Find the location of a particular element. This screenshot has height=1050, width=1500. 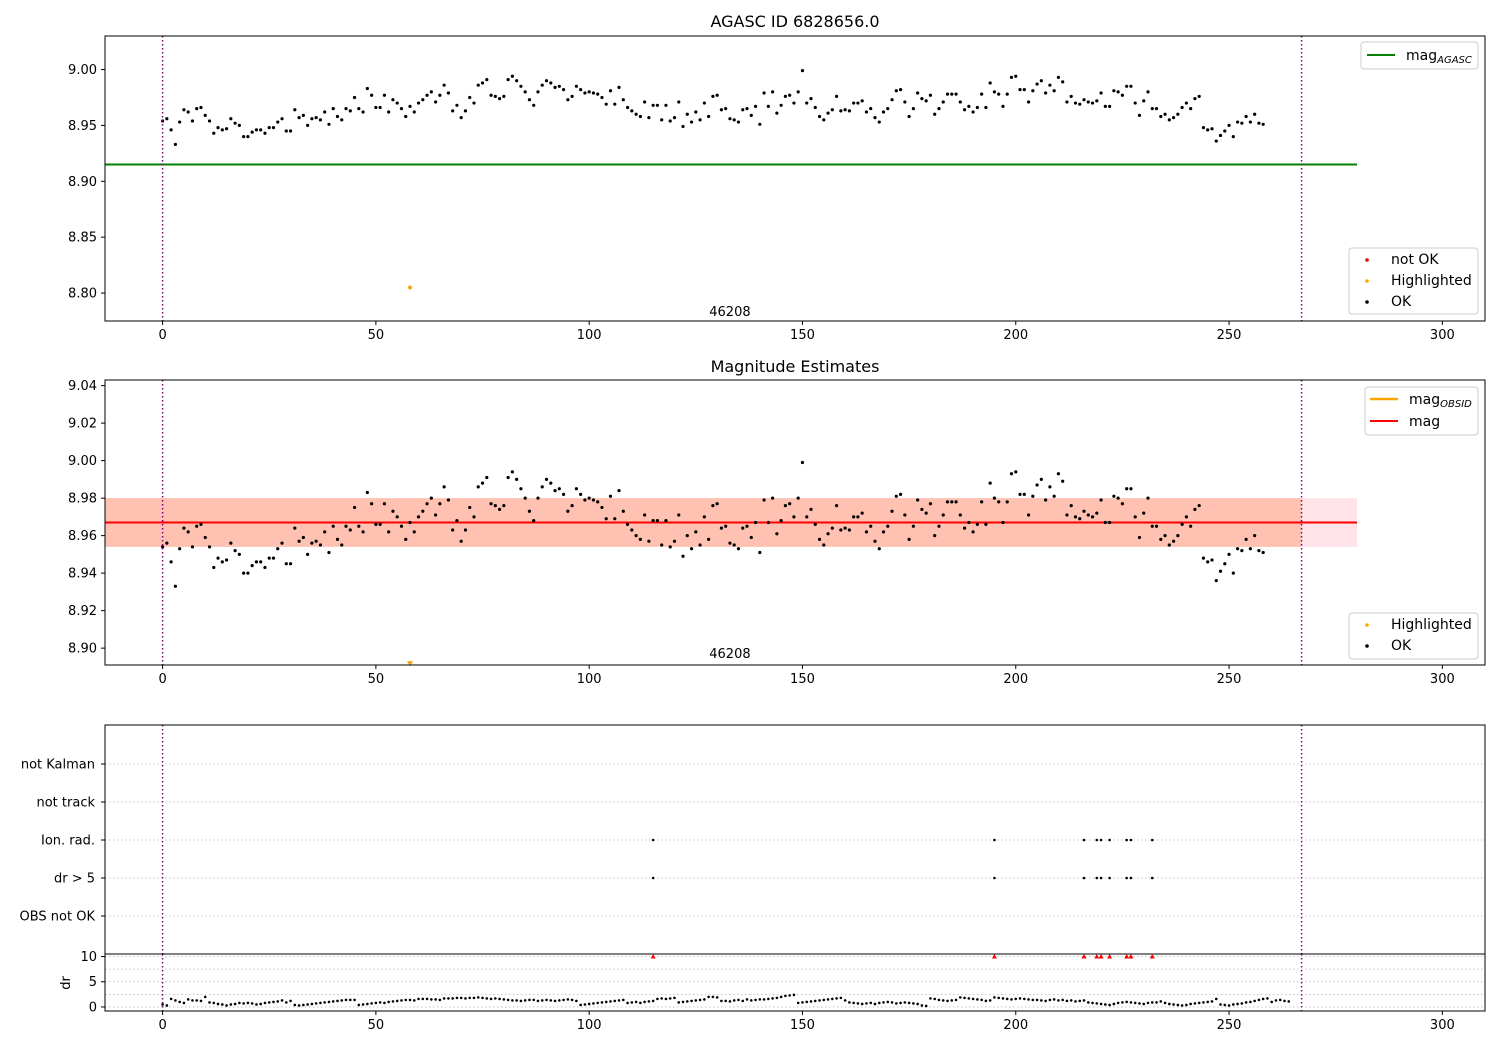

agasc-legend-points: not OK Highlighted OK is located at coordinates (1413, 281).